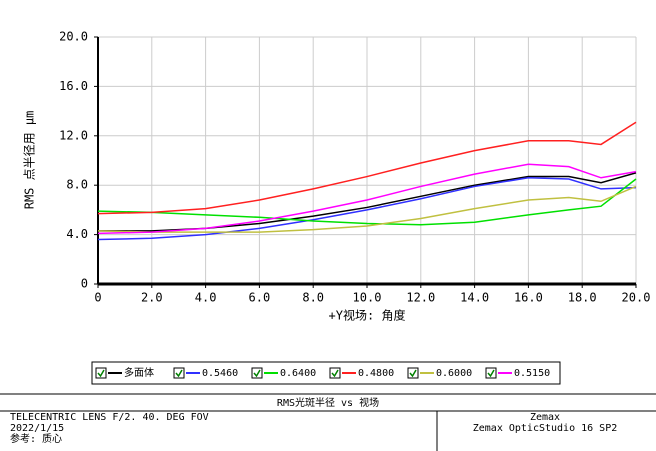 The height and width of the screenshot is (451, 656). What do you see at coordinates (139, 372) in the screenshot?
I see `legend-label: 多面体` at bounding box center [139, 372].